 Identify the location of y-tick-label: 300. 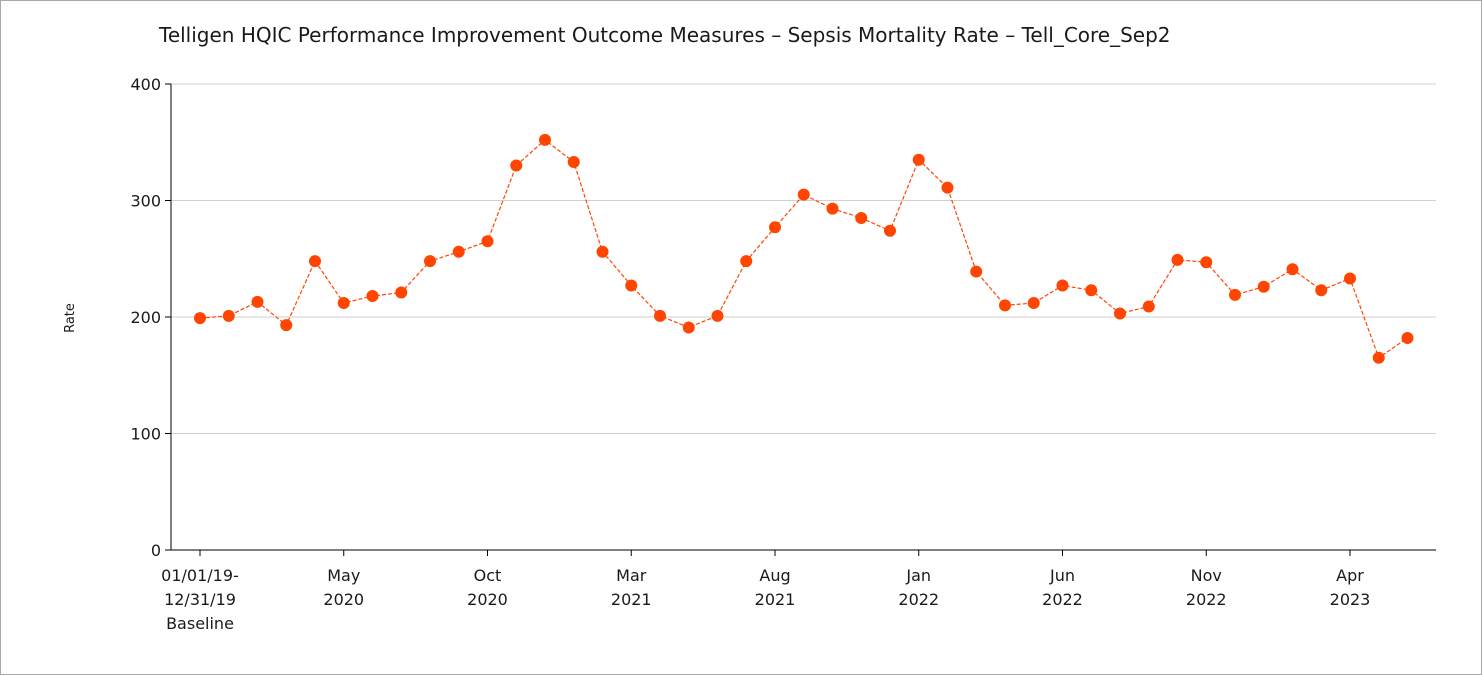
(145, 201).